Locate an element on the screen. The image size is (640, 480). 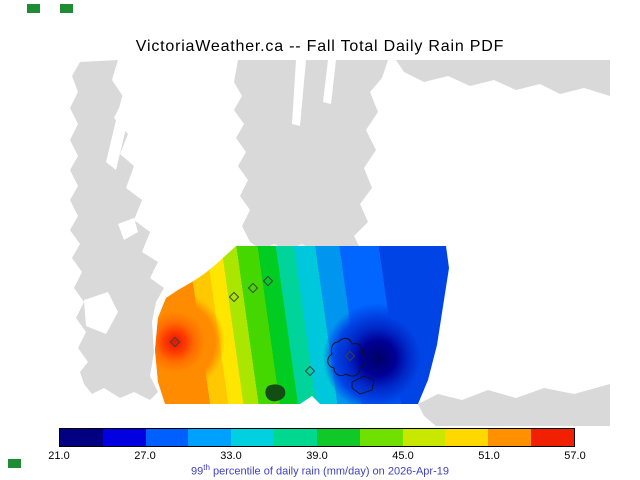
caption-value: 99 is located at coordinates (197, 471).